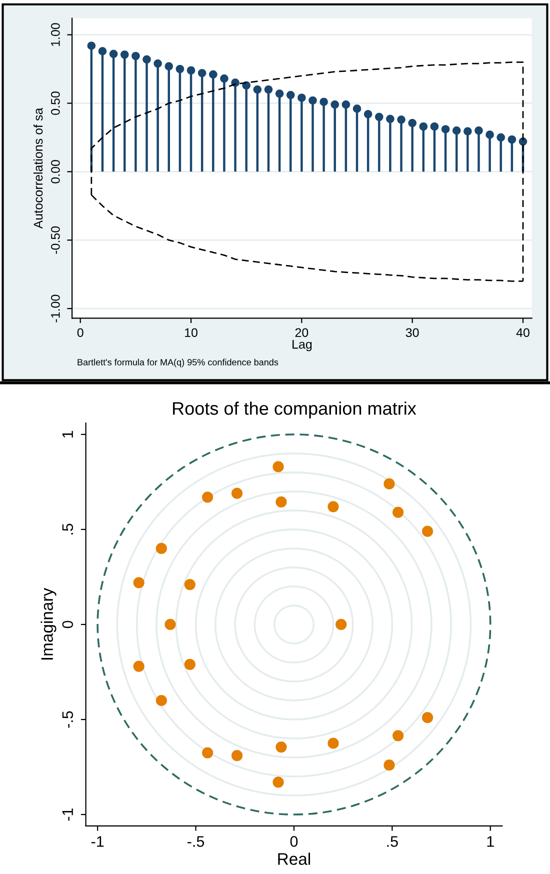 The height and width of the screenshot is (874, 550). I want to click on y-tick-label: -1.00, so click(55, 308).